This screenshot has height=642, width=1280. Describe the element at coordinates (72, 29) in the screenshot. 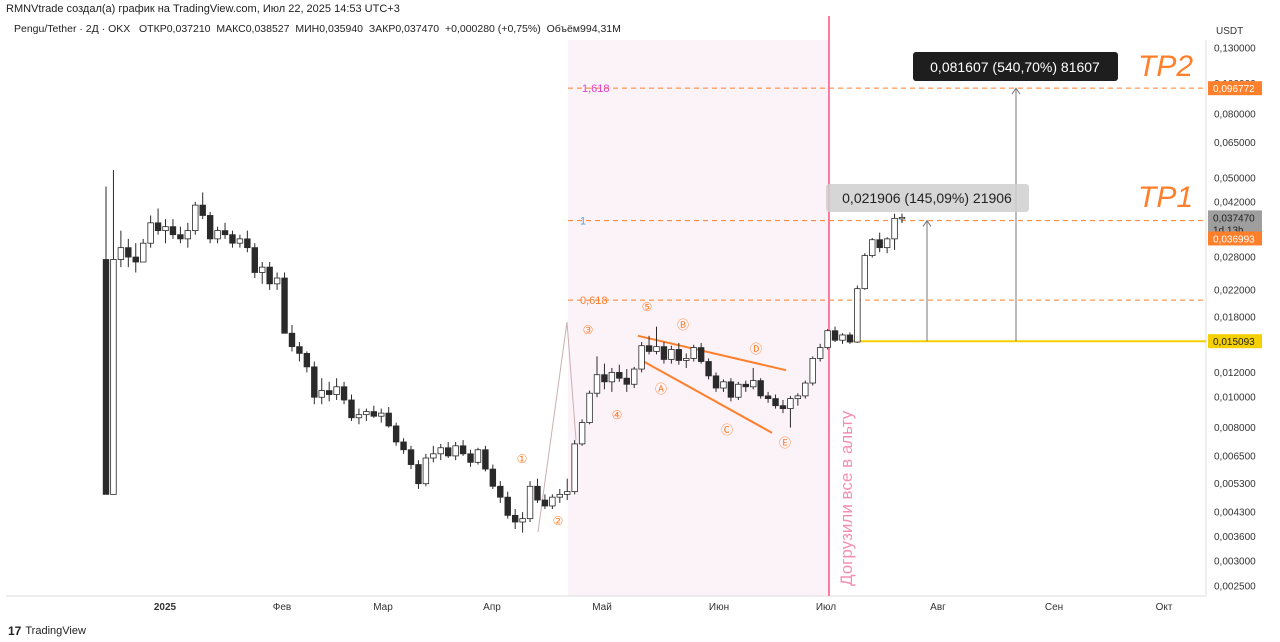

I see `symbol-label: Pengu/Tether · 2Д · OKX` at that location.